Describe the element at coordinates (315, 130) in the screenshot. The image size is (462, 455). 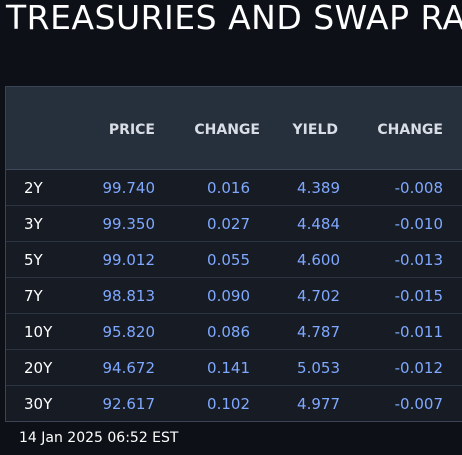
I see `column-header-yield: YIELD` at that location.